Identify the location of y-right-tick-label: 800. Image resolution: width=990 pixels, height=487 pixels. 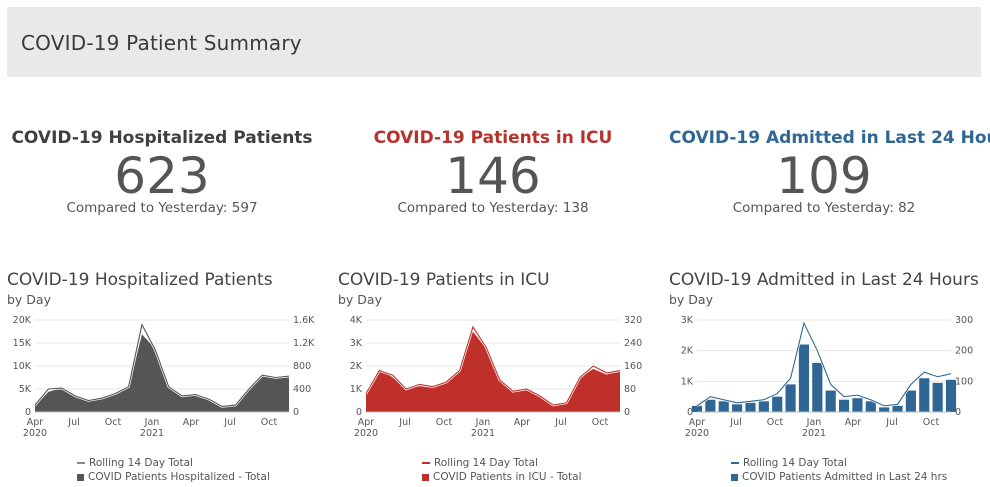
(302, 366).